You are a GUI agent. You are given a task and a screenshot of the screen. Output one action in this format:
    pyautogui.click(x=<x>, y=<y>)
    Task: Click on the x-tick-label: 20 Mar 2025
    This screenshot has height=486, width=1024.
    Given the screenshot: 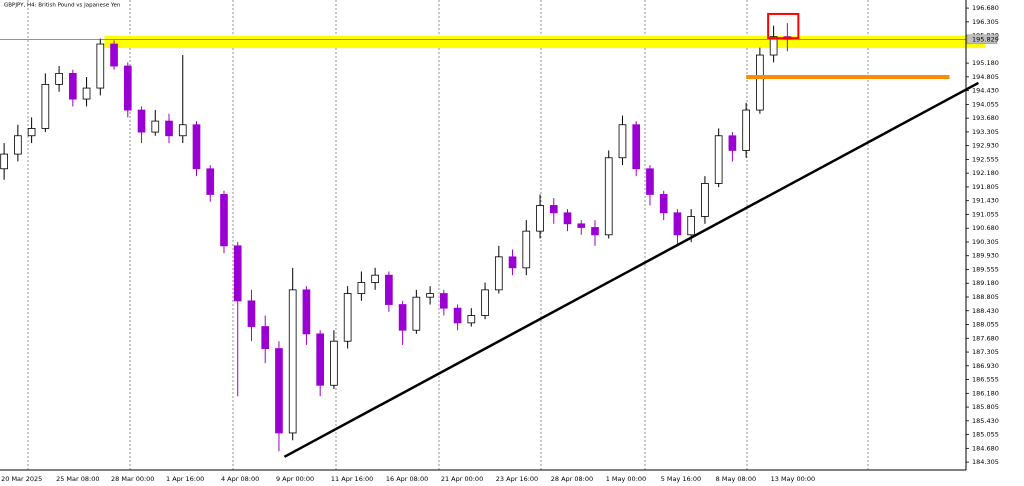 What is the action you would take?
    pyautogui.click(x=21, y=479)
    